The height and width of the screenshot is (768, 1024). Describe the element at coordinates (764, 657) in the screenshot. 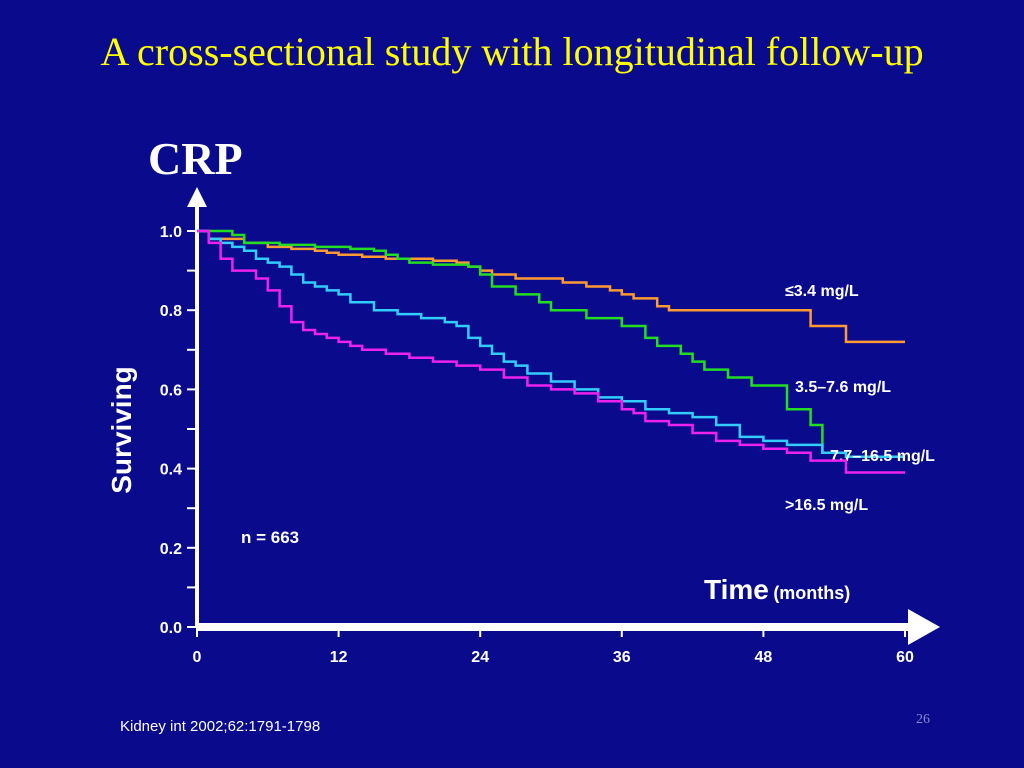

I see `x-tick-label: 48` at that location.